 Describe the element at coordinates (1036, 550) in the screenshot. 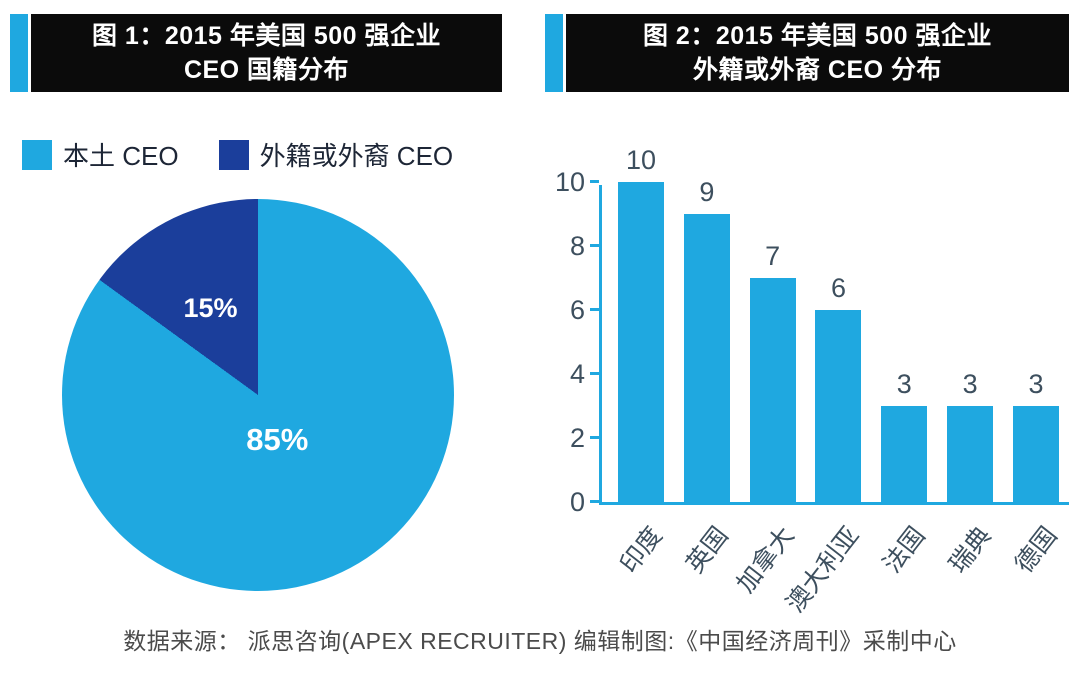

I see `bar-category-label: 德国` at that location.